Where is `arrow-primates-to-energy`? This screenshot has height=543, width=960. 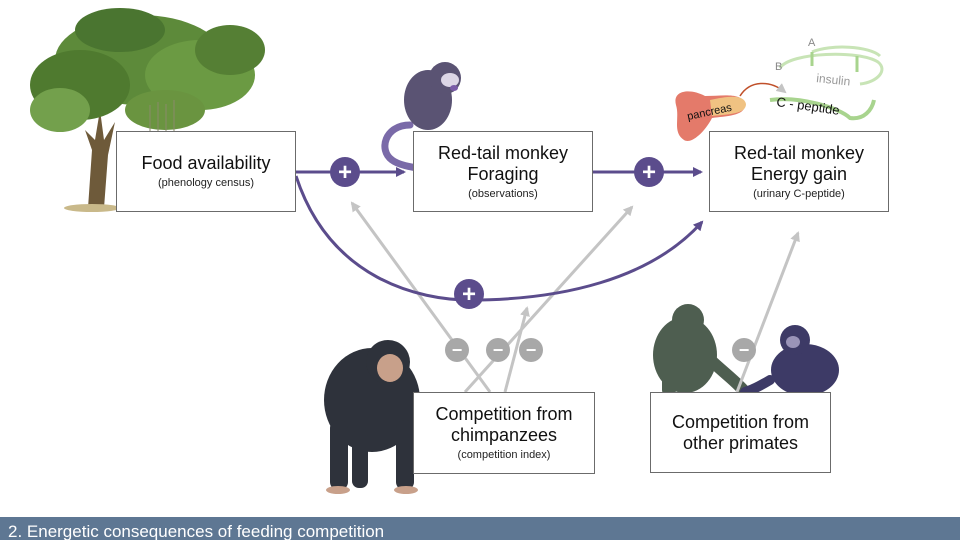 arrow-primates-to-energy is located at coordinates (767, 312).